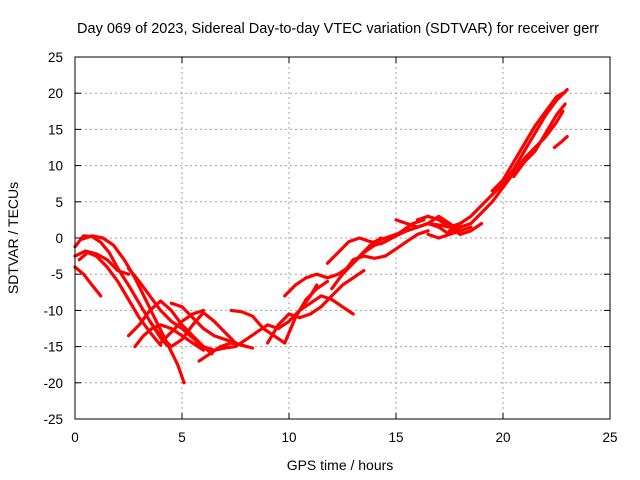 The image size is (640, 480). Describe the element at coordinates (59, 202) in the screenshot. I see `y-tick-label: 5` at that location.